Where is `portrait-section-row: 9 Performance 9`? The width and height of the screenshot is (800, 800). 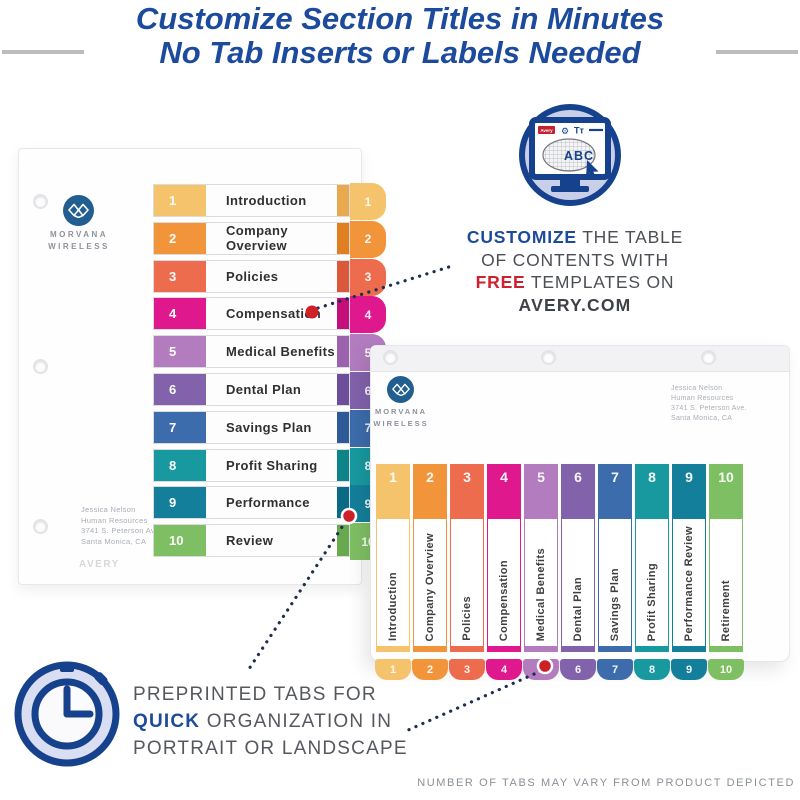 portrait-section-row: 9 Performance 9 is located at coordinates (269, 504).